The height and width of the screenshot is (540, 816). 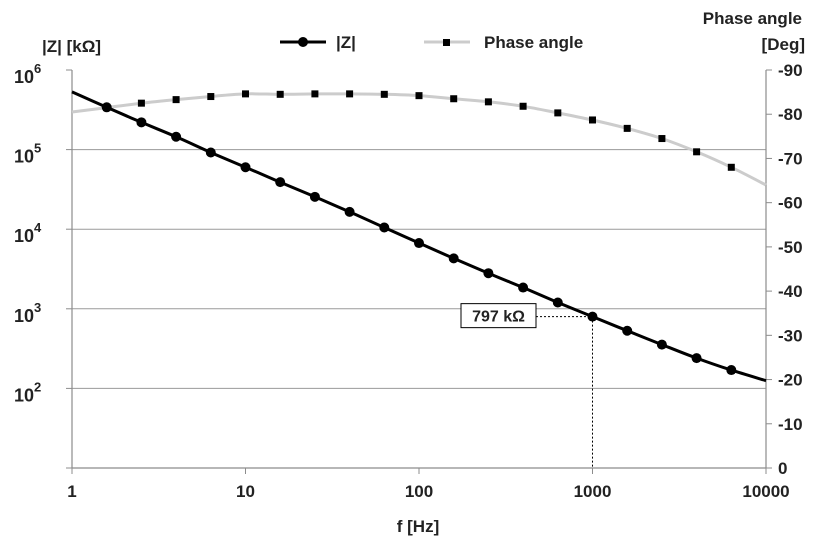 What do you see at coordinates (245, 491) in the screenshot?
I see `x-tick-label-1: 10` at bounding box center [245, 491].